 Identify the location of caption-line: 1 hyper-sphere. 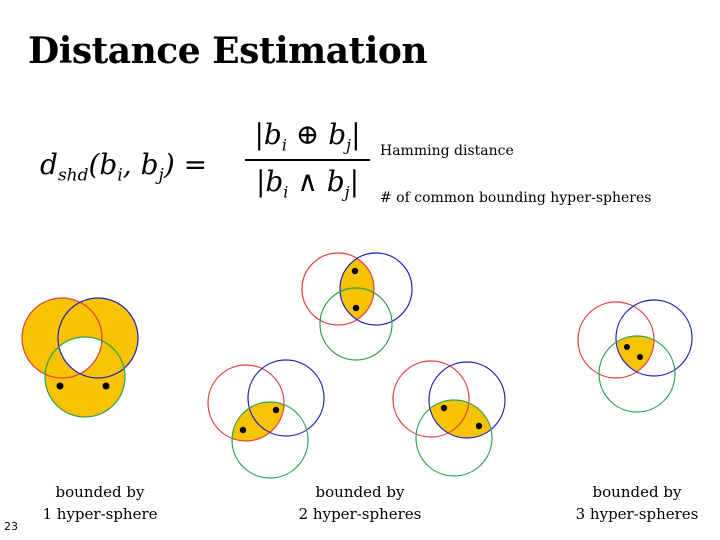
(100, 514).